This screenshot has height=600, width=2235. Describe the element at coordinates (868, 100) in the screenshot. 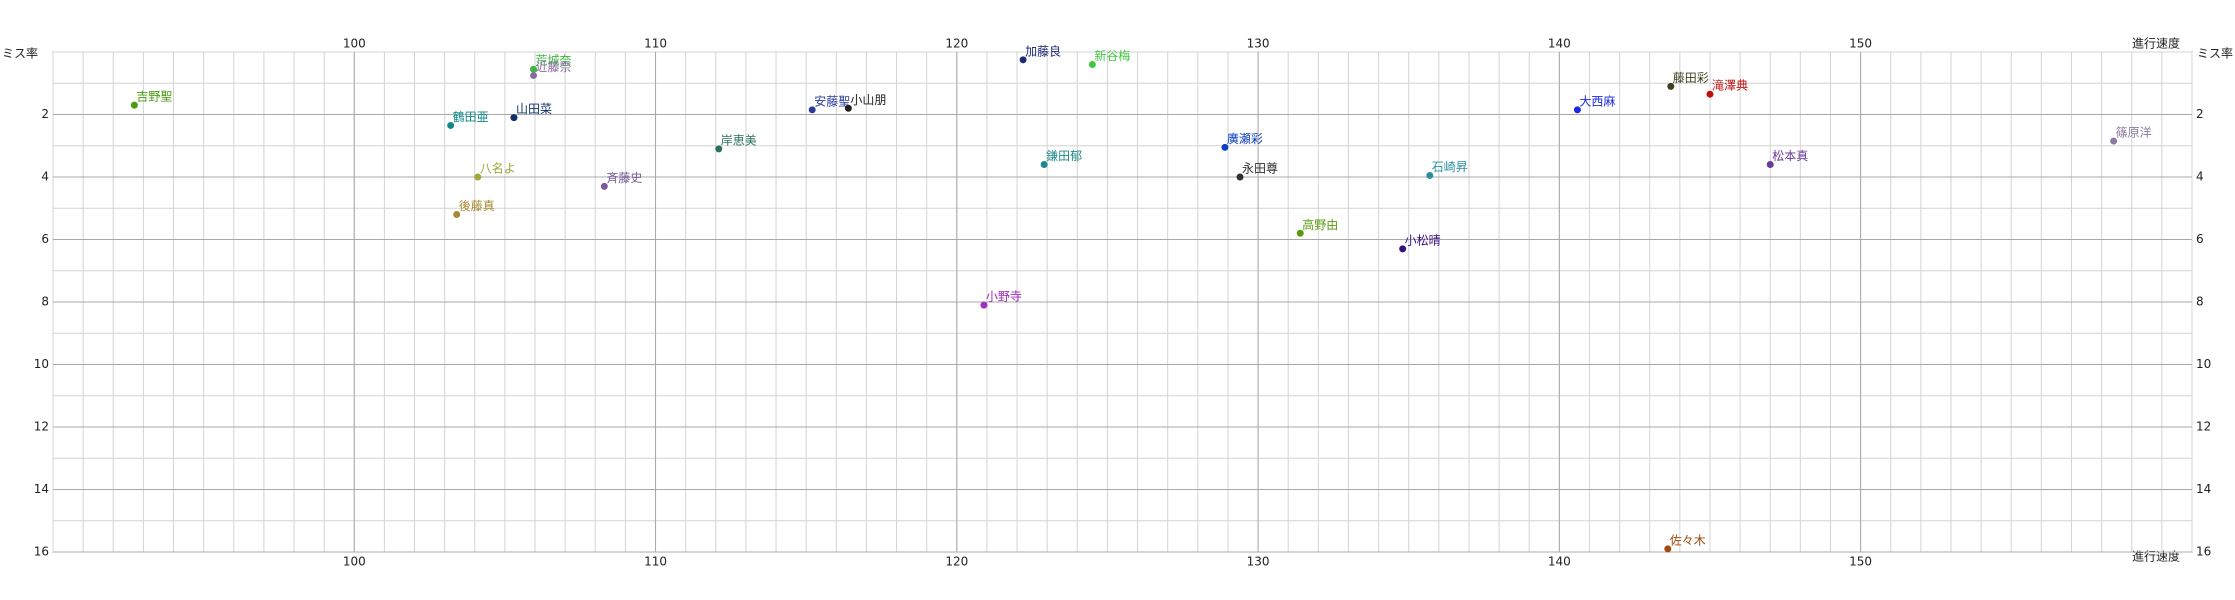

I see `point-label: 小山朋` at that location.